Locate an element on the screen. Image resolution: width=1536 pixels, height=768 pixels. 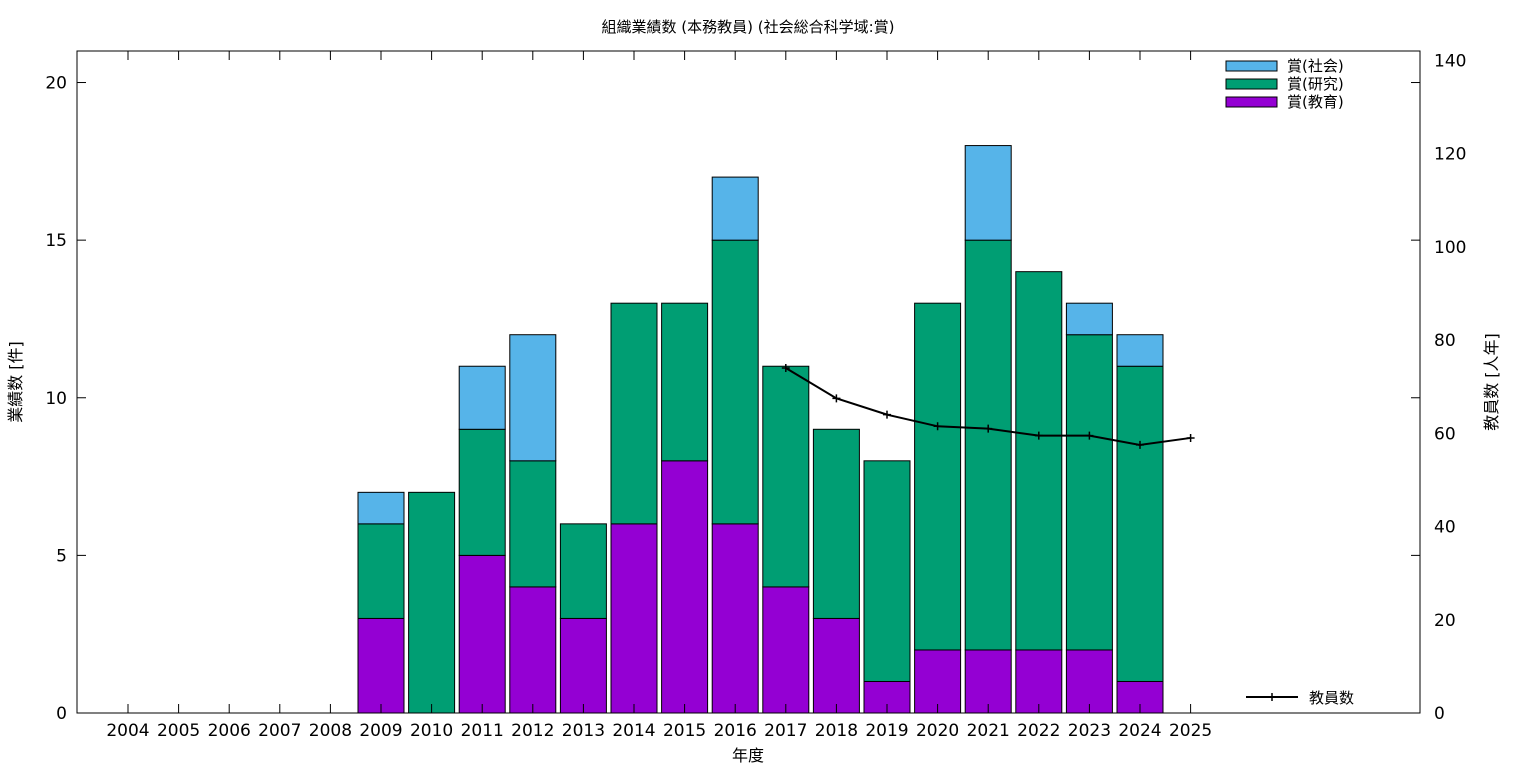
x-tick-label: 2022 is located at coordinates (1038, 731).